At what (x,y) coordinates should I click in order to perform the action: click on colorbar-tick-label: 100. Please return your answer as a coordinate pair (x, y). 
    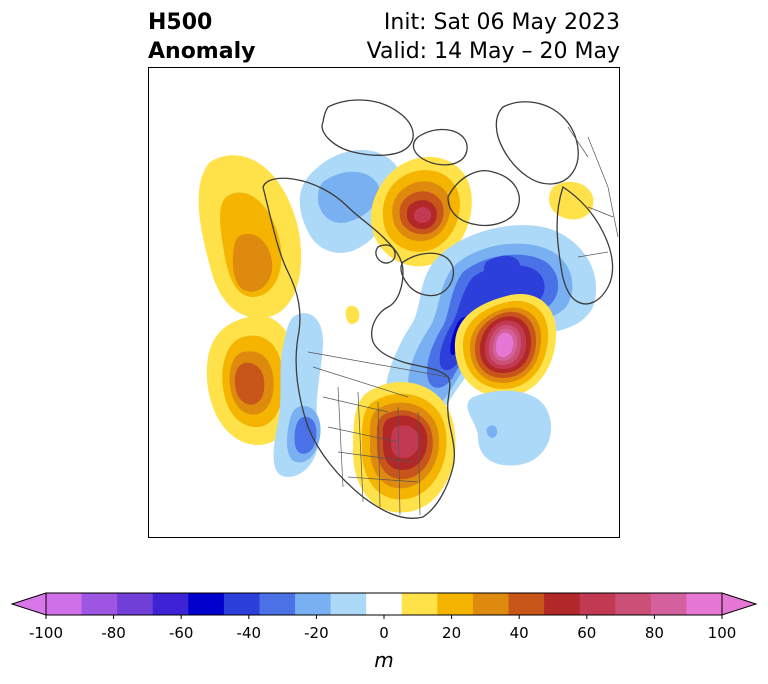
    Looking at the image, I should click on (722, 633).